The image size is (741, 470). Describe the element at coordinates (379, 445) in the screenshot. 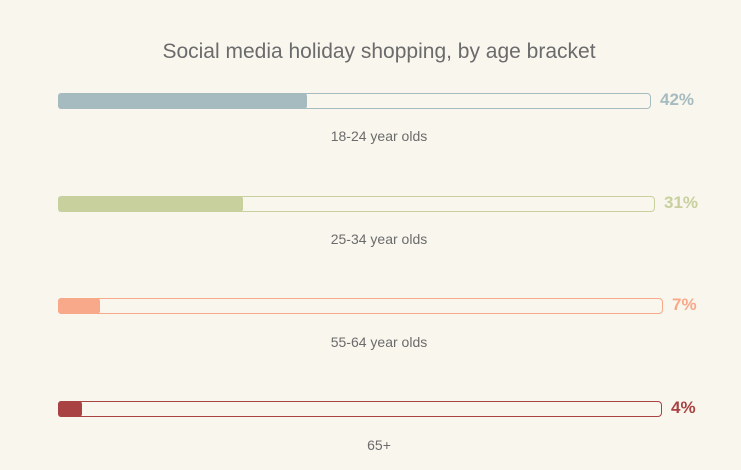

I see `category-label: 65+` at that location.